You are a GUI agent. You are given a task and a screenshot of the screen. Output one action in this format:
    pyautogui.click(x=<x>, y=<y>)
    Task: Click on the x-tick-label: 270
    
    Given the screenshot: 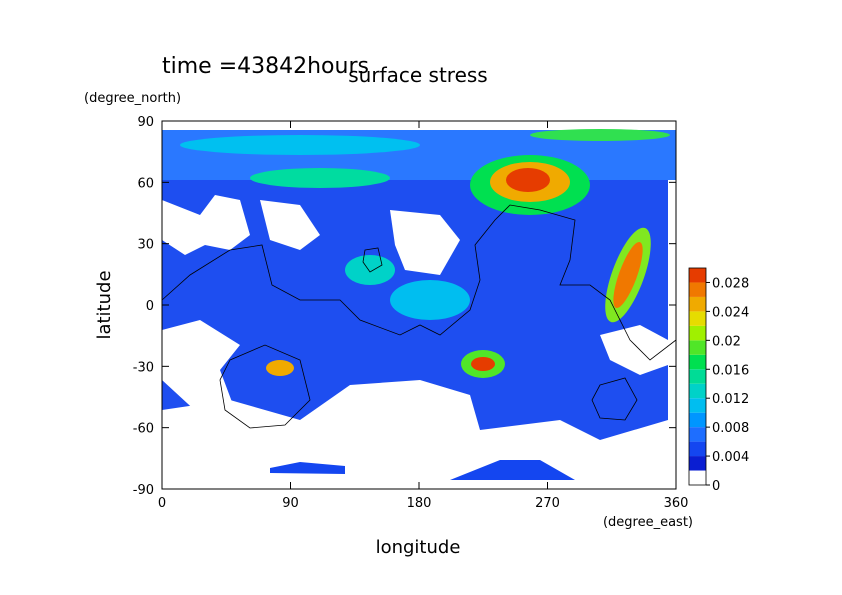 What is the action you would take?
    pyautogui.click(x=547, y=503)
    